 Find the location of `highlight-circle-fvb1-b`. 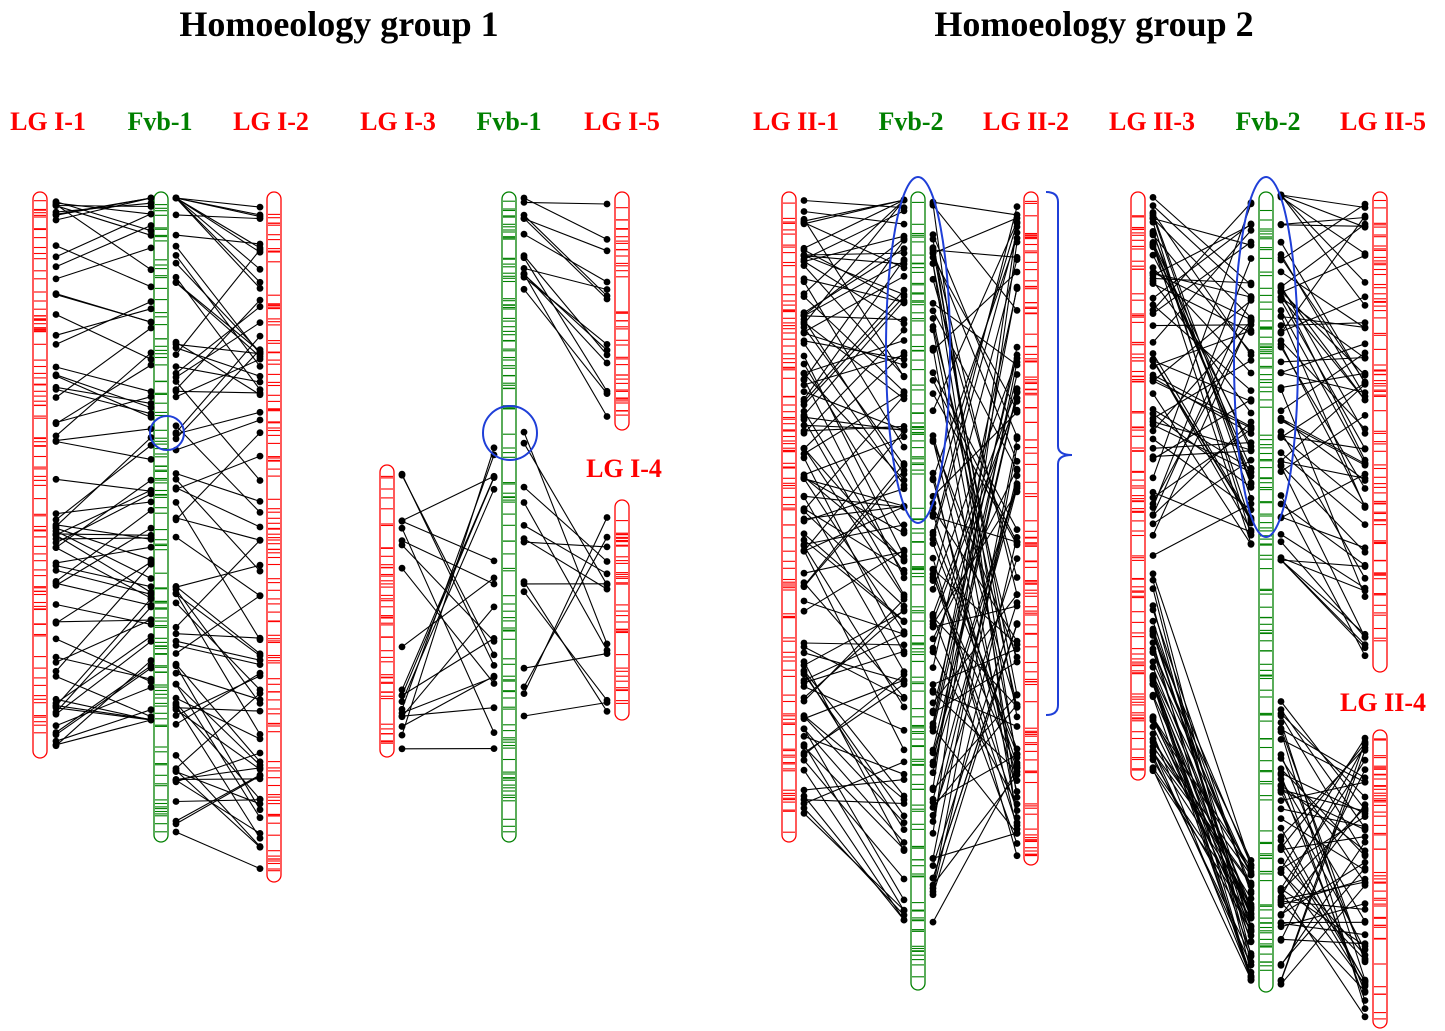

highlight-circle-fvb1-b is located at coordinates (510, 433).